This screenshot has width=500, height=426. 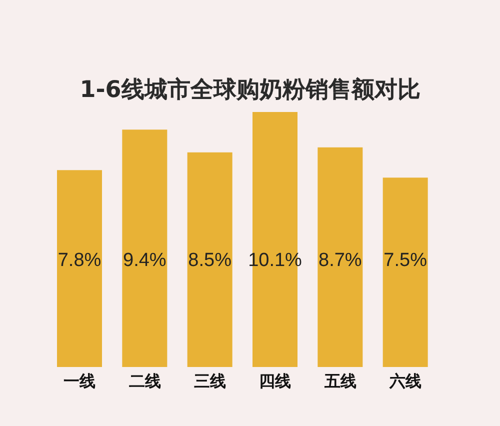 I want to click on x-tick-label: 五线, so click(x=339, y=380).